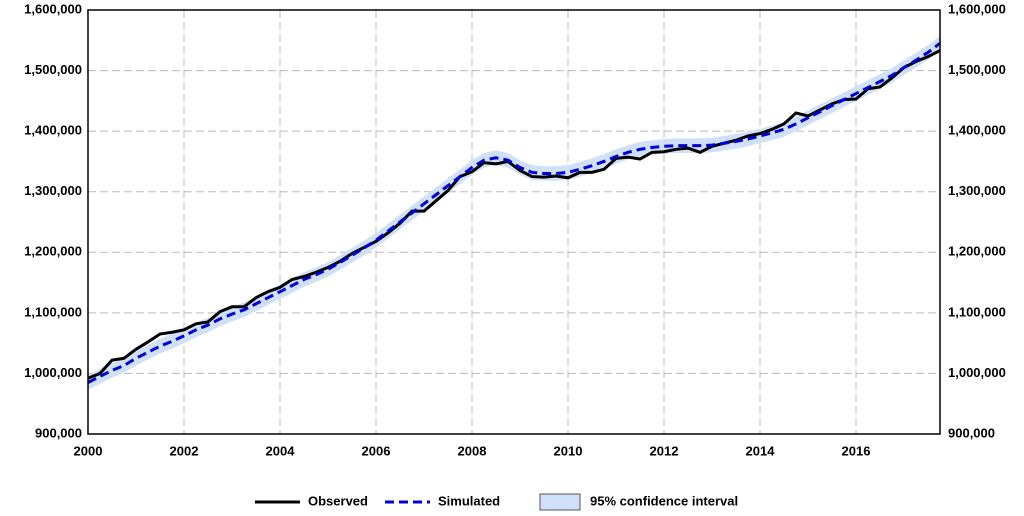 The width and height of the screenshot is (1024, 516). I want to click on legend-label: Observed, so click(338, 500).